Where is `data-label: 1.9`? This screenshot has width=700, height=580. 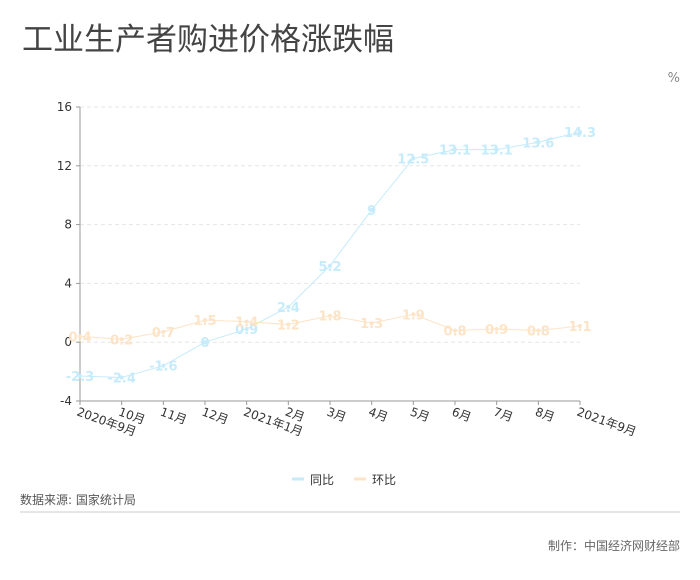
data-label: 1.9 is located at coordinates (413, 315).